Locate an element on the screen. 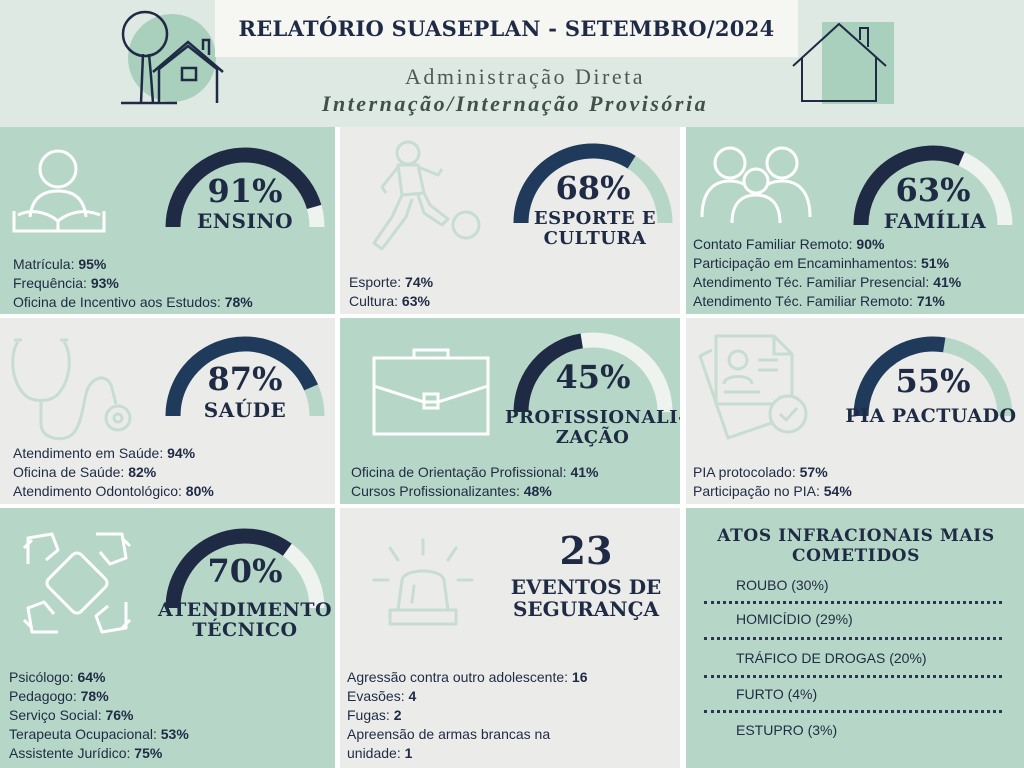 The image size is (1024, 768). stat-value: 71% is located at coordinates (930, 301).